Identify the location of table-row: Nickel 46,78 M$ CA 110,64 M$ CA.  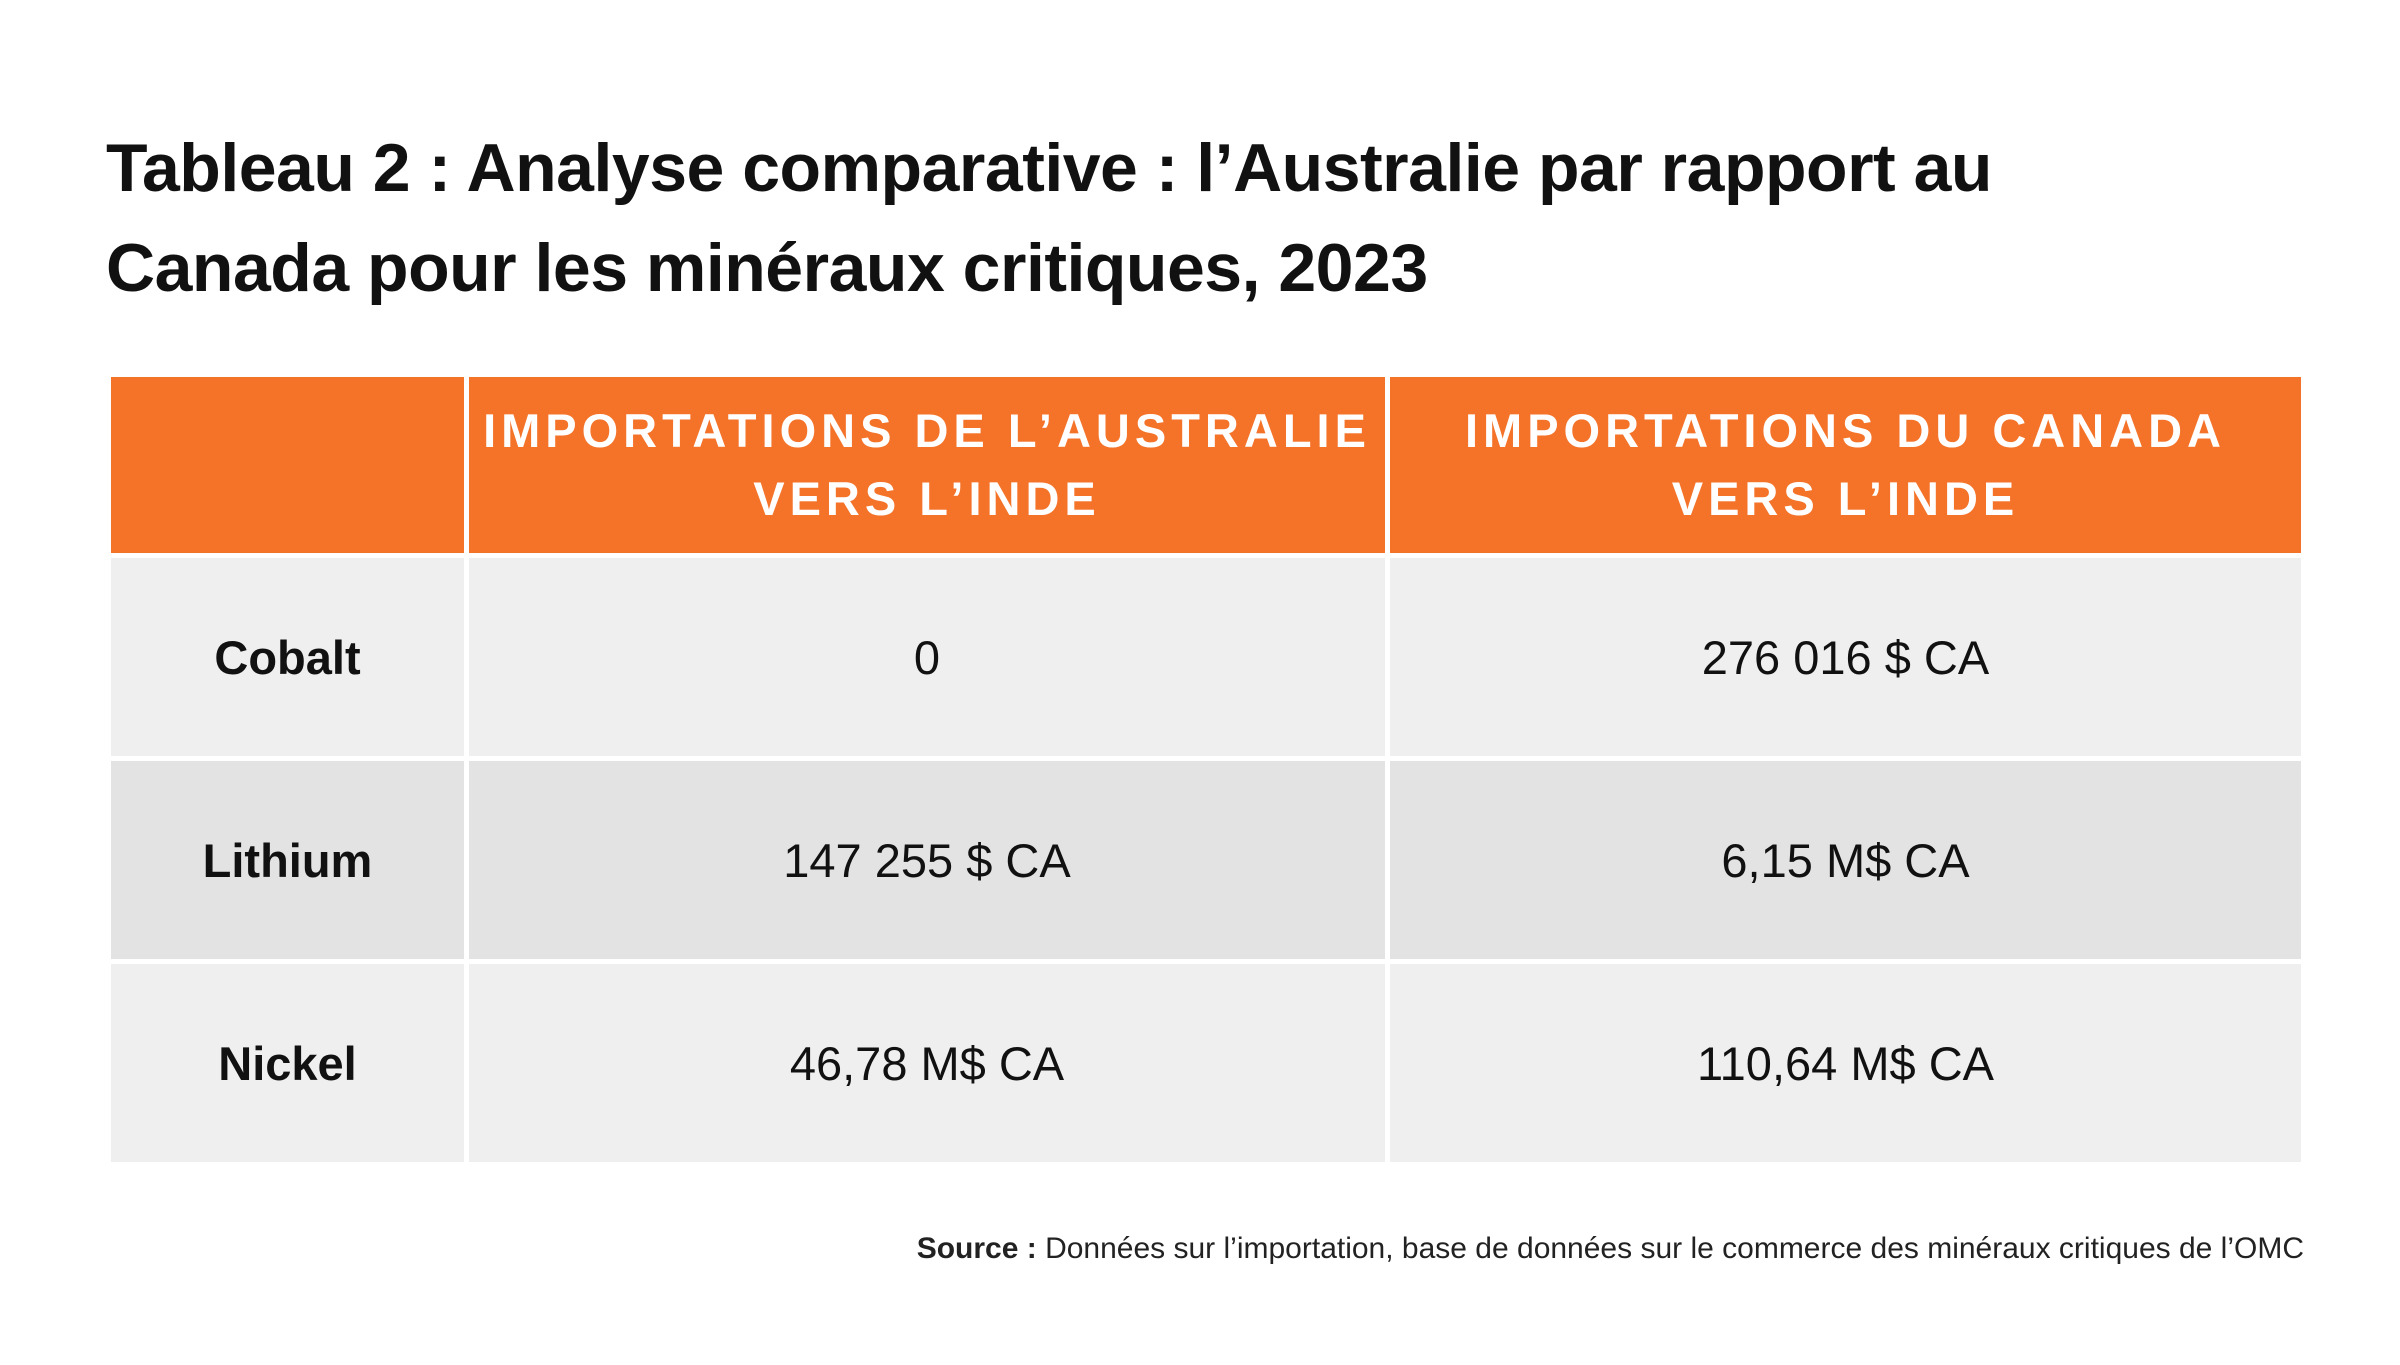
(1206, 1063).